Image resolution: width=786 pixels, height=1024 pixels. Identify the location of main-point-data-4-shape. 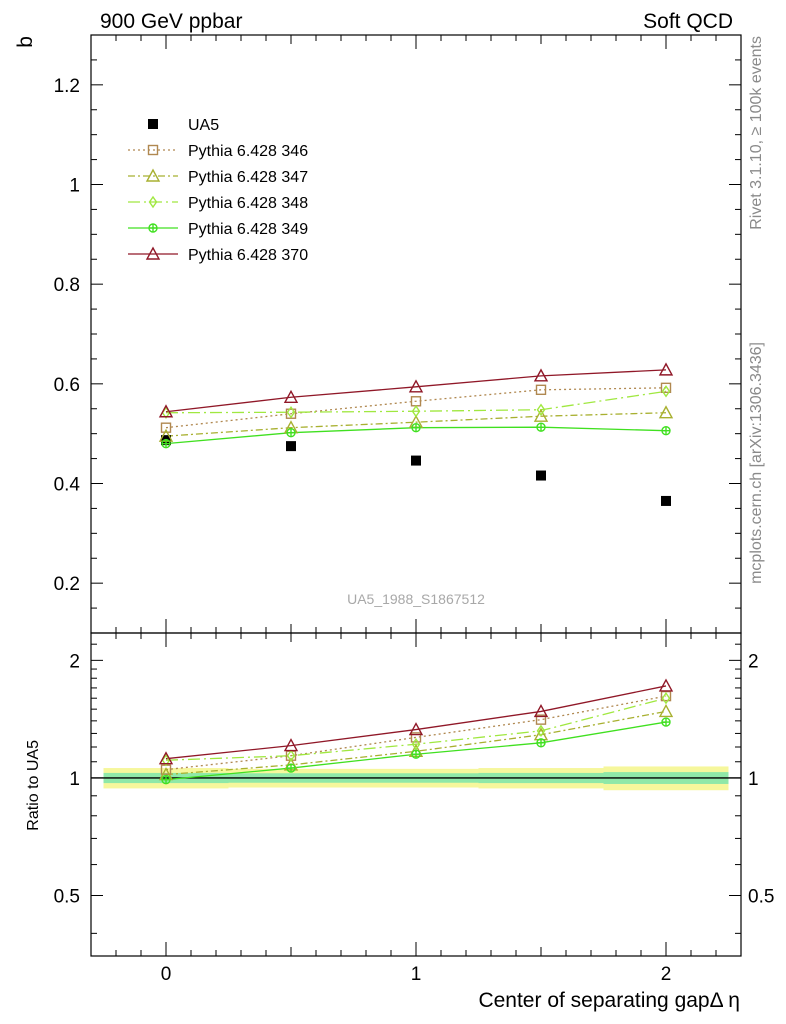
(666, 500).